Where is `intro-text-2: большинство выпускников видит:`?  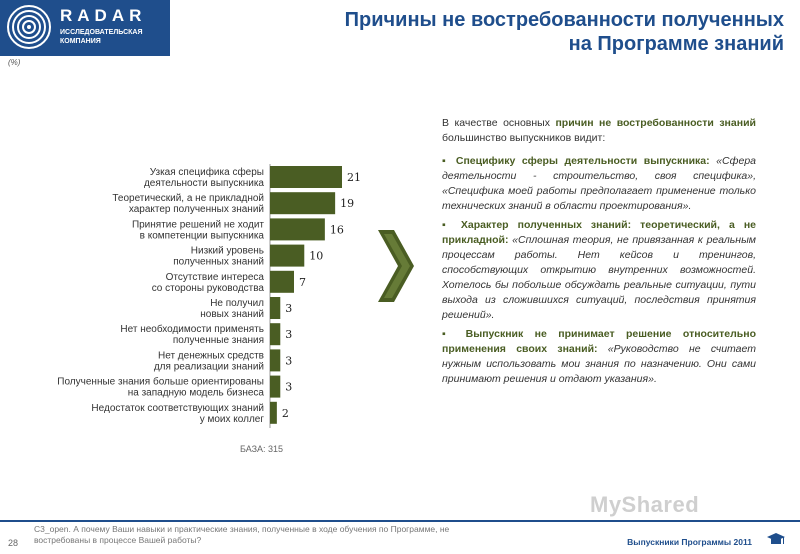 intro-text-2: большинство выпускников видит: is located at coordinates (524, 138).